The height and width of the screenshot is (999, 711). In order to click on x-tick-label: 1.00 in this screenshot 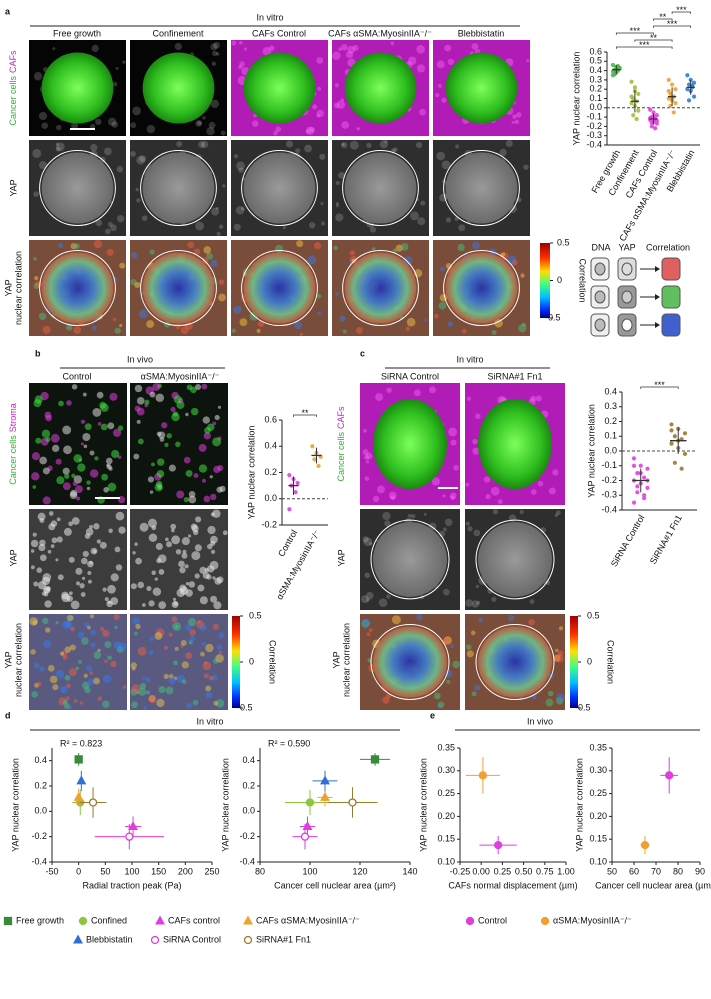, I will do `click(566, 871)`.